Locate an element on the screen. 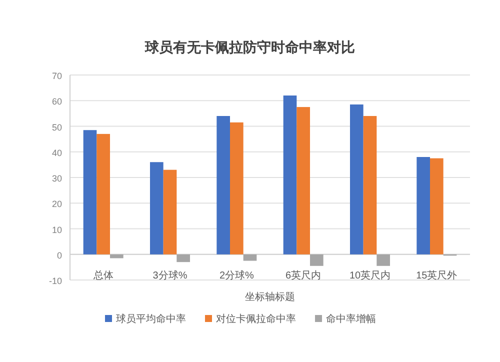 The image size is (500, 362). y-tick-label: 60 is located at coordinates (57, 101).